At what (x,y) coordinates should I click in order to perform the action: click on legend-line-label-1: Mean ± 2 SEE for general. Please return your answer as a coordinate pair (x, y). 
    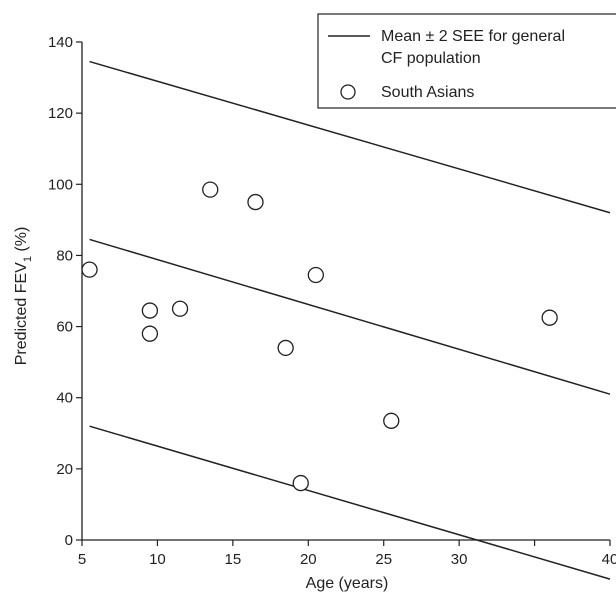
    Looking at the image, I should click on (473, 36).